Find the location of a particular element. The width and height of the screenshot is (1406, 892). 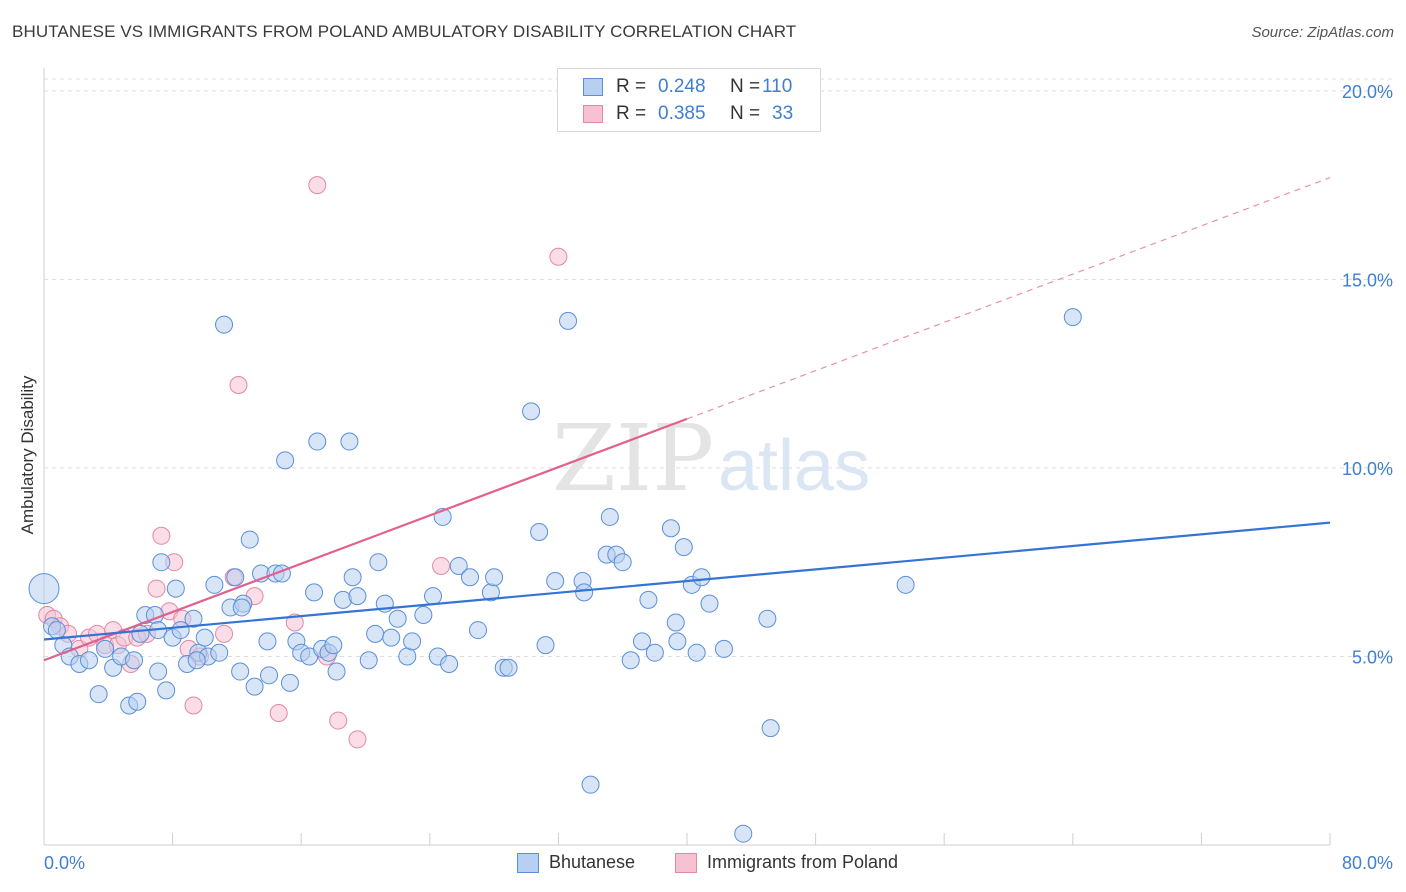

y-tick-label: 20.0% is located at coordinates (1367, 92).